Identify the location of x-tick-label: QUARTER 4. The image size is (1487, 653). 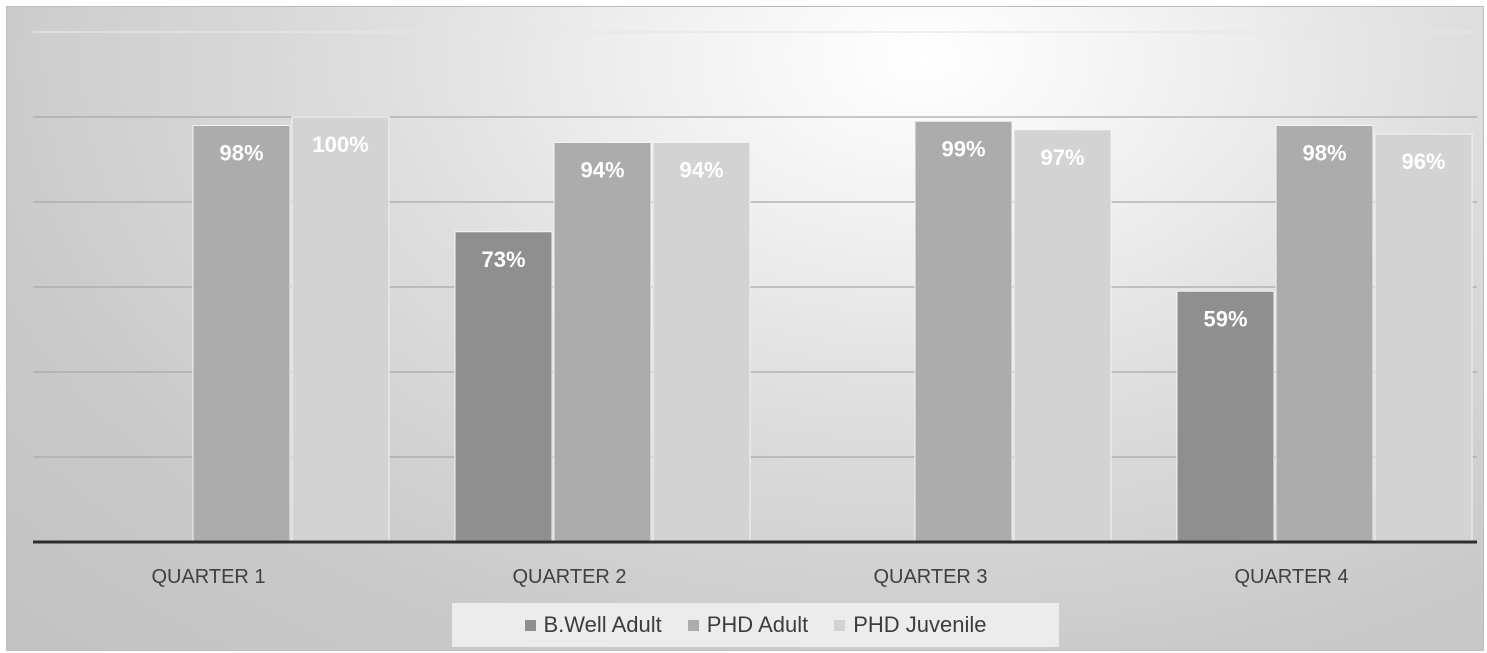
(1291, 577).